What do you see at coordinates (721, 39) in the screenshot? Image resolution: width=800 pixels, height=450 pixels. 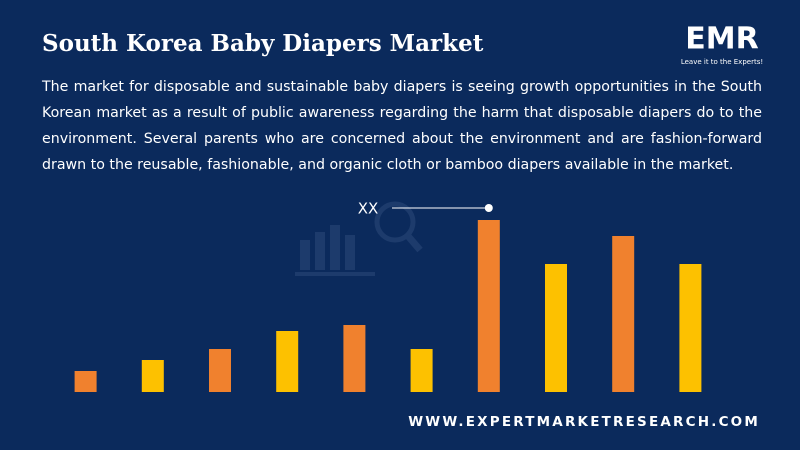 I see `logo: EMR` at bounding box center [721, 39].